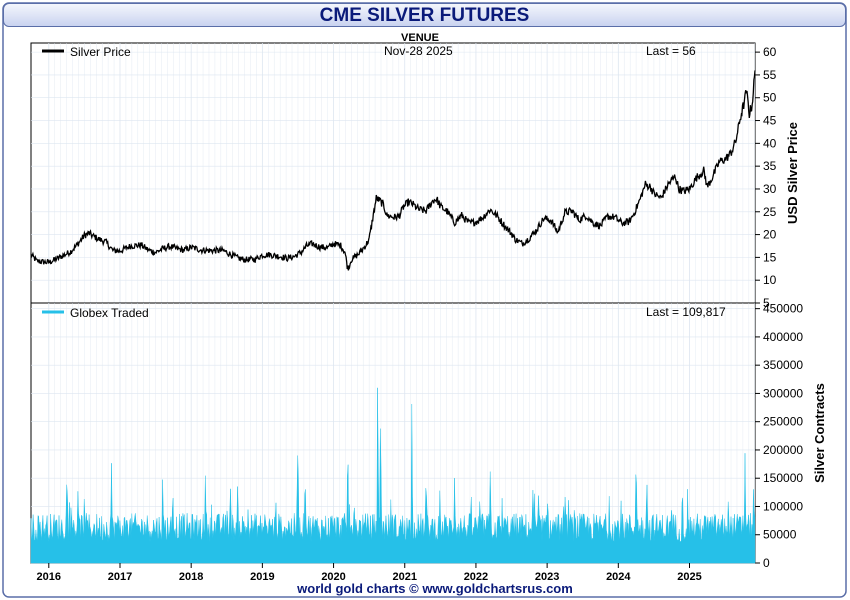  What do you see at coordinates (547, 577) in the screenshot?
I see `x-tick-label: 2023` at bounding box center [547, 577].